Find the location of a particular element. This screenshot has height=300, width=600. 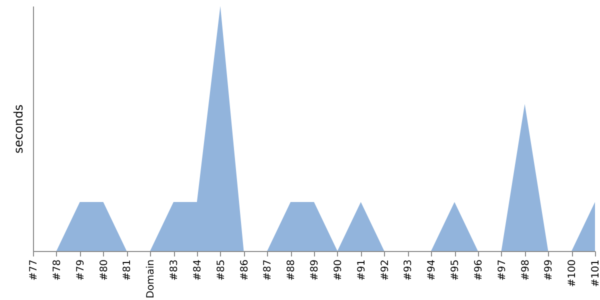

x-tick-label: #77 is located at coordinates (34, 270).